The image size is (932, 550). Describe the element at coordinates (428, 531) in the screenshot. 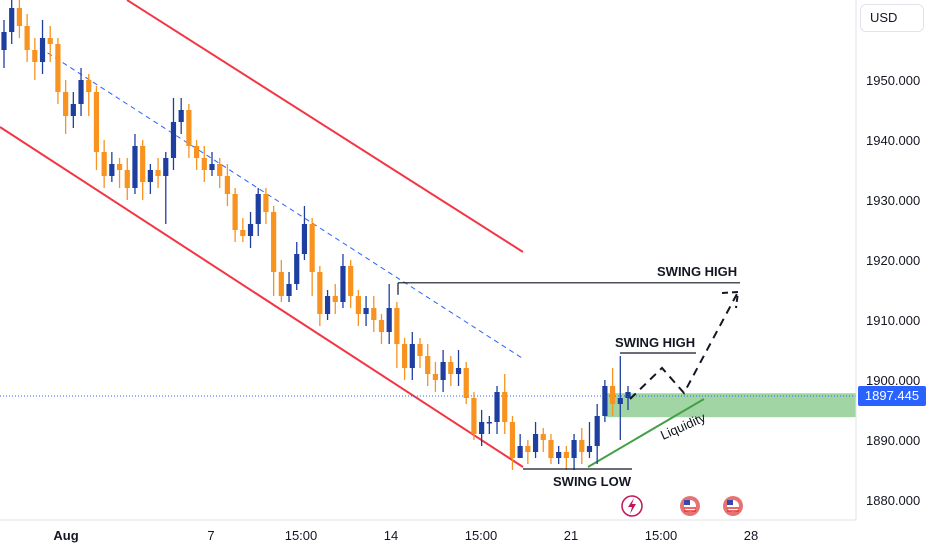

I see `time-axis: Aug 7 15:00 14 15:00 21 15:00 28` at that location.